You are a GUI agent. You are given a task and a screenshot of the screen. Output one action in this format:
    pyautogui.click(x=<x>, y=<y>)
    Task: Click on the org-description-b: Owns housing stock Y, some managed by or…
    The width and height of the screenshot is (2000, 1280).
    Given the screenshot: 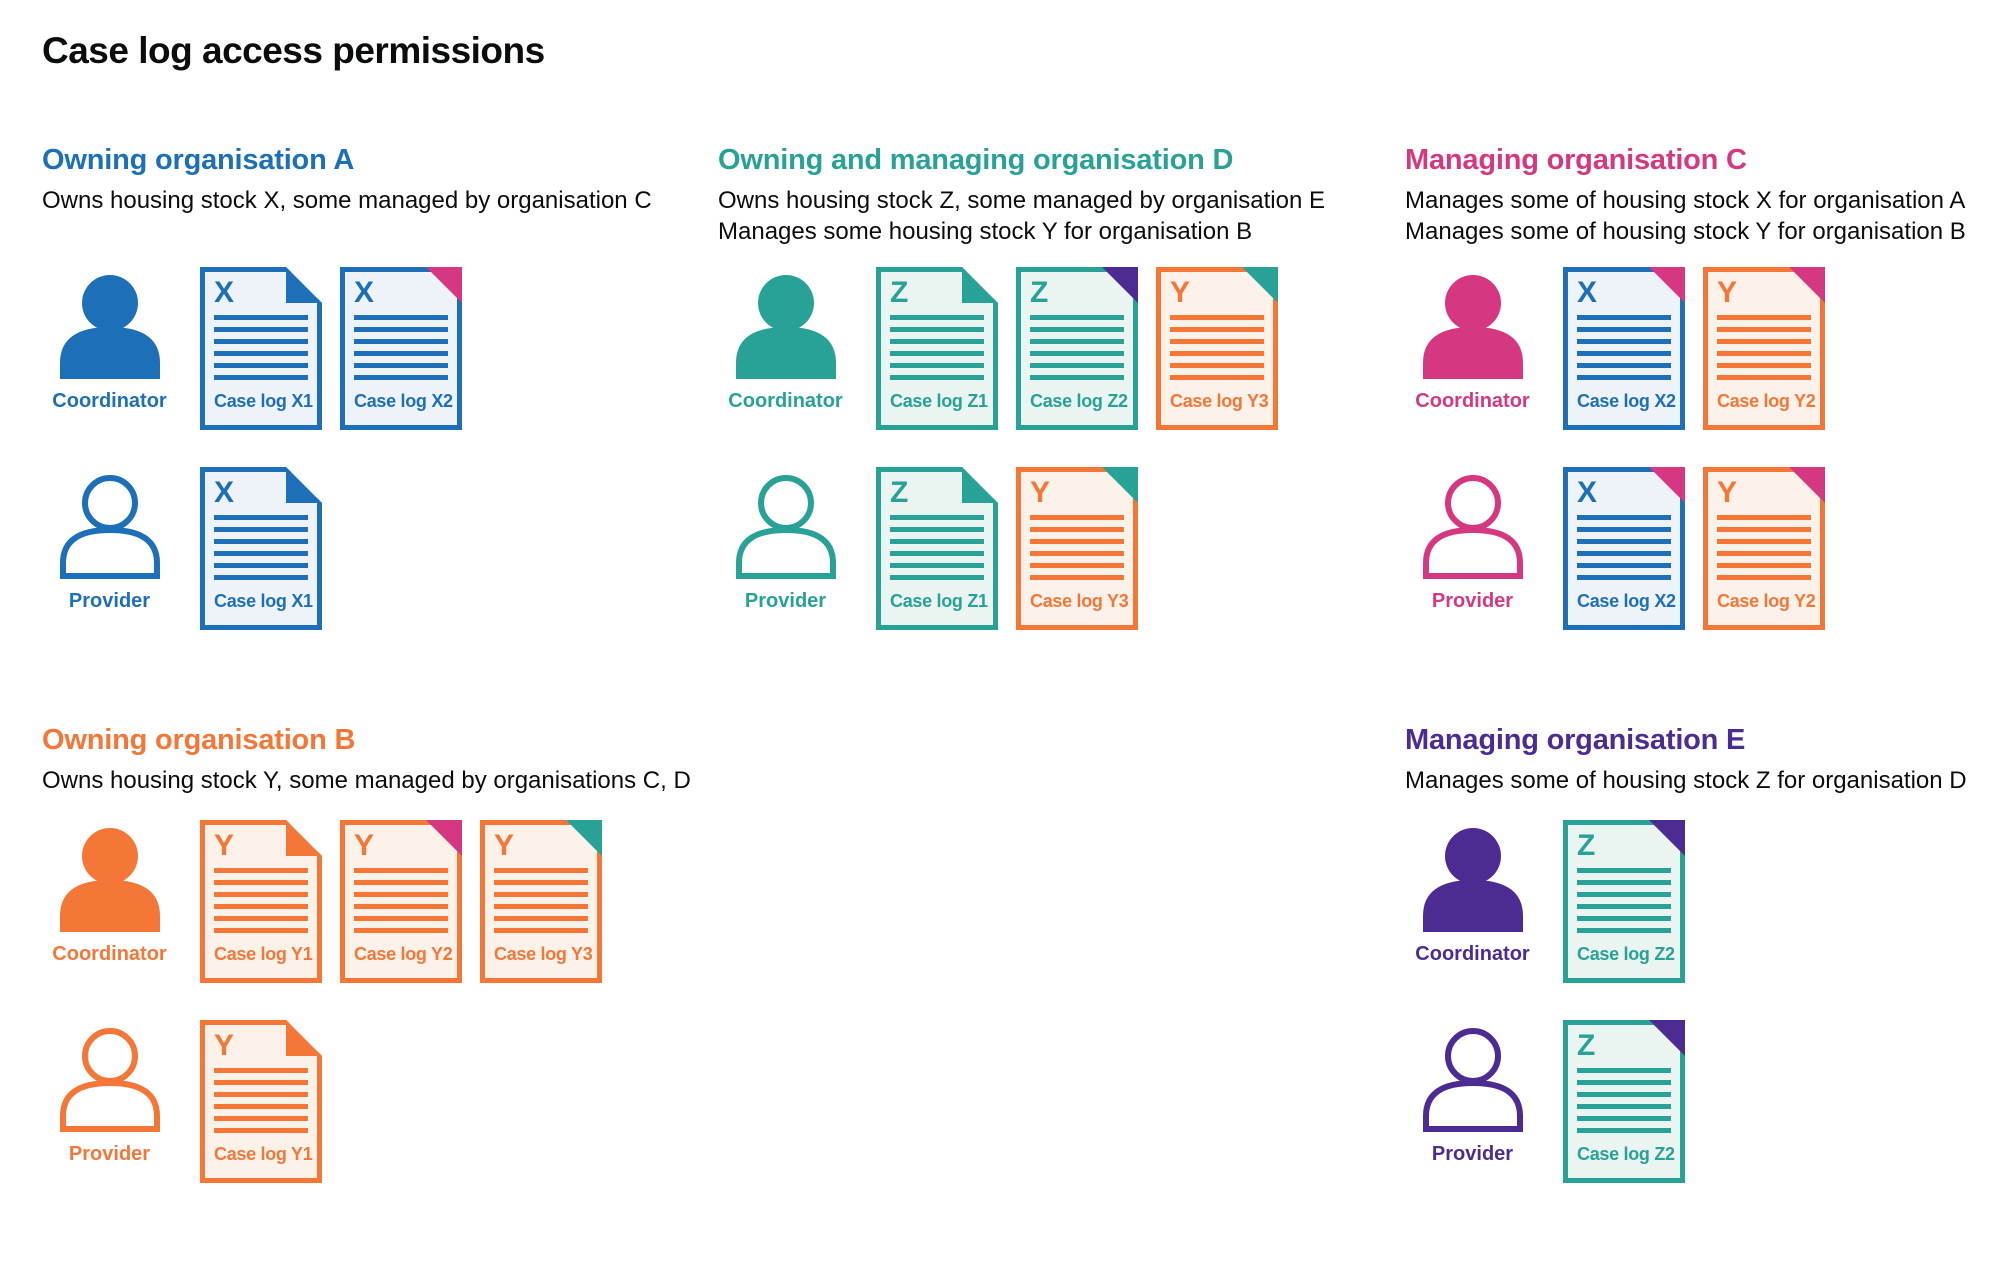 What is the action you would take?
    pyautogui.click(x=366, y=780)
    